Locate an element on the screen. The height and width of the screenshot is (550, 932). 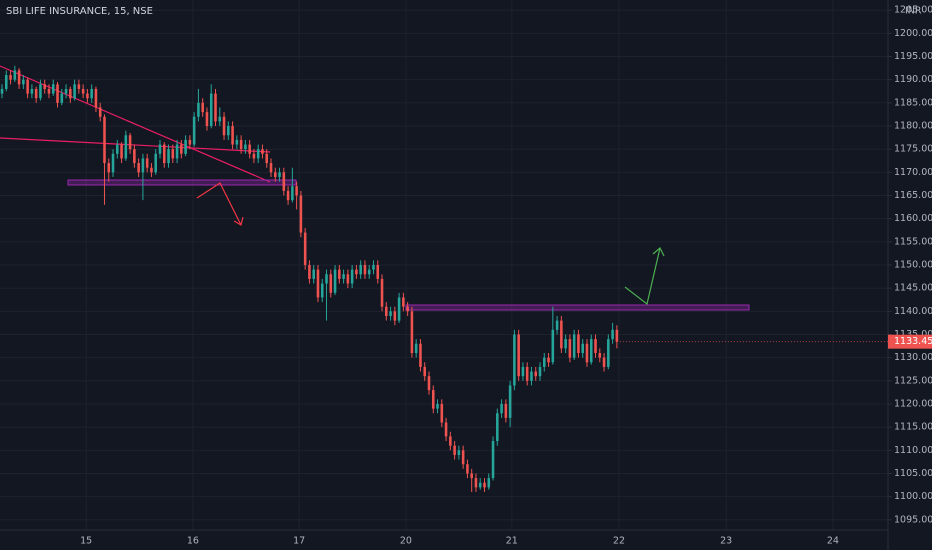
y-tick-label: 1195.00 is located at coordinates (913, 56).